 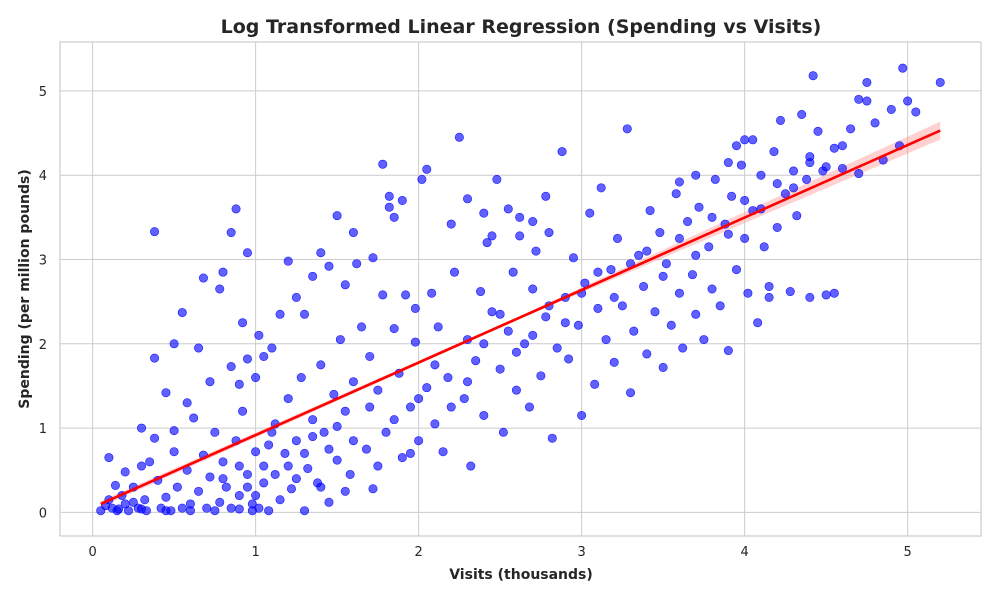 I want to click on y-tick-label: 4, so click(x=43, y=176).